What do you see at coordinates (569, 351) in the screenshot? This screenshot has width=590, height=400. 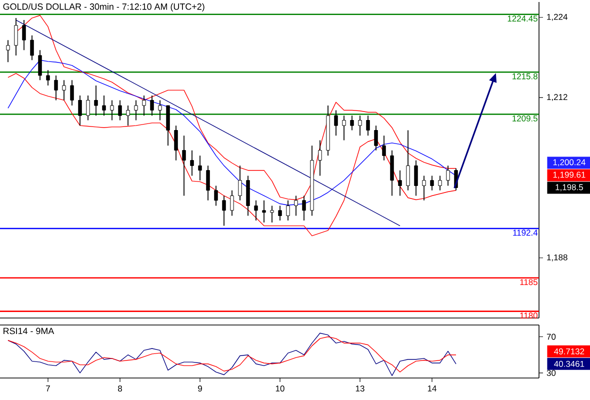 I see `text: 49.7132` at bounding box center [569, 351].